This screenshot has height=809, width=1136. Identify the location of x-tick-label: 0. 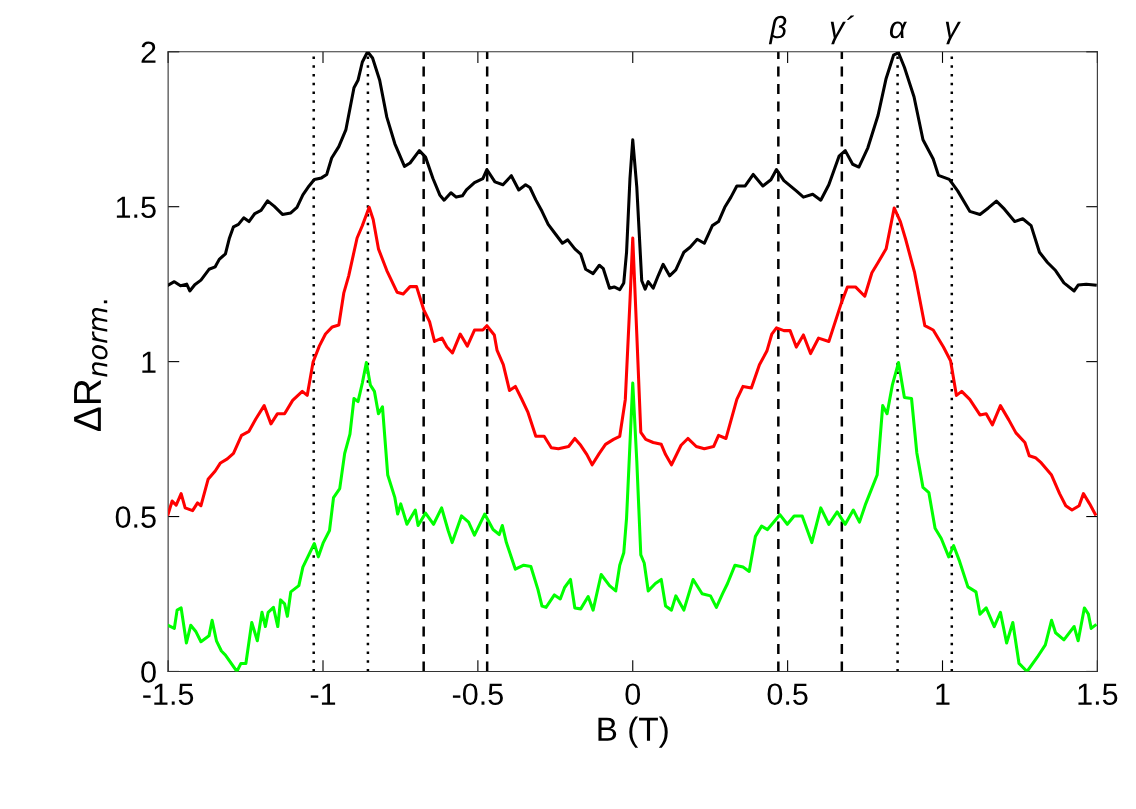
(633, 694).